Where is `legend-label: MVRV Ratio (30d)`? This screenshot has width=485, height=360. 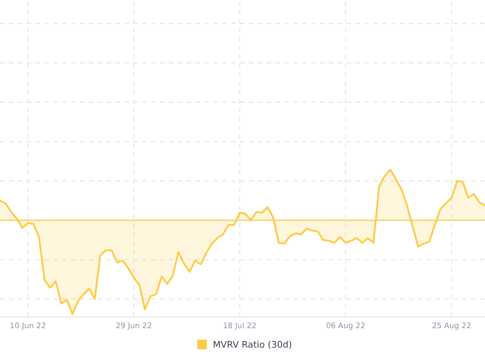 legend-label: MVRV Ratio (30d) is located at coordinates (253, 344).